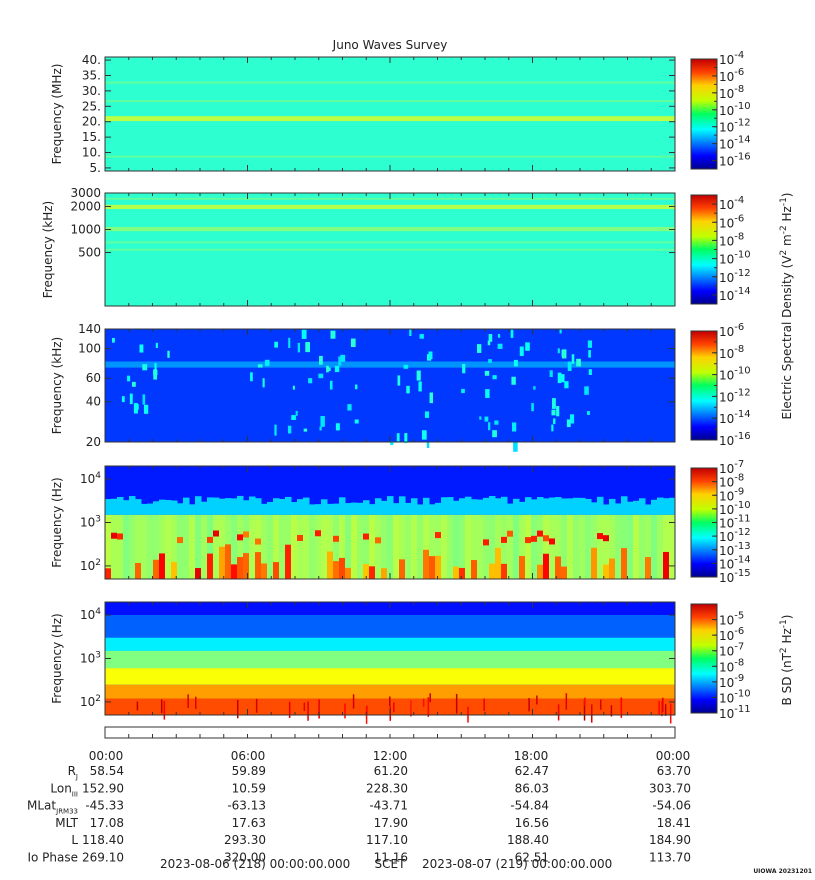 The width and height of the screenshot is (815, 880). What do you see at coordinates (735, 696) in the screenshot?
I see `colorbar-tick-label: 10⁻¹⁰` at bounding box center [735, 696].